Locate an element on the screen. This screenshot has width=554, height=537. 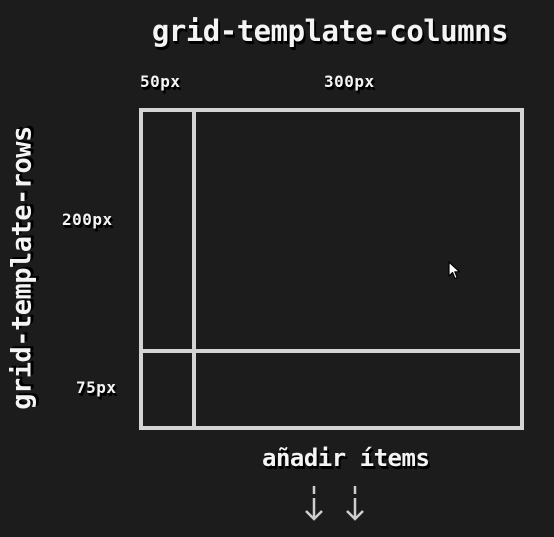
grid-cell-r2-c1 is located at coordinates (167, 389).